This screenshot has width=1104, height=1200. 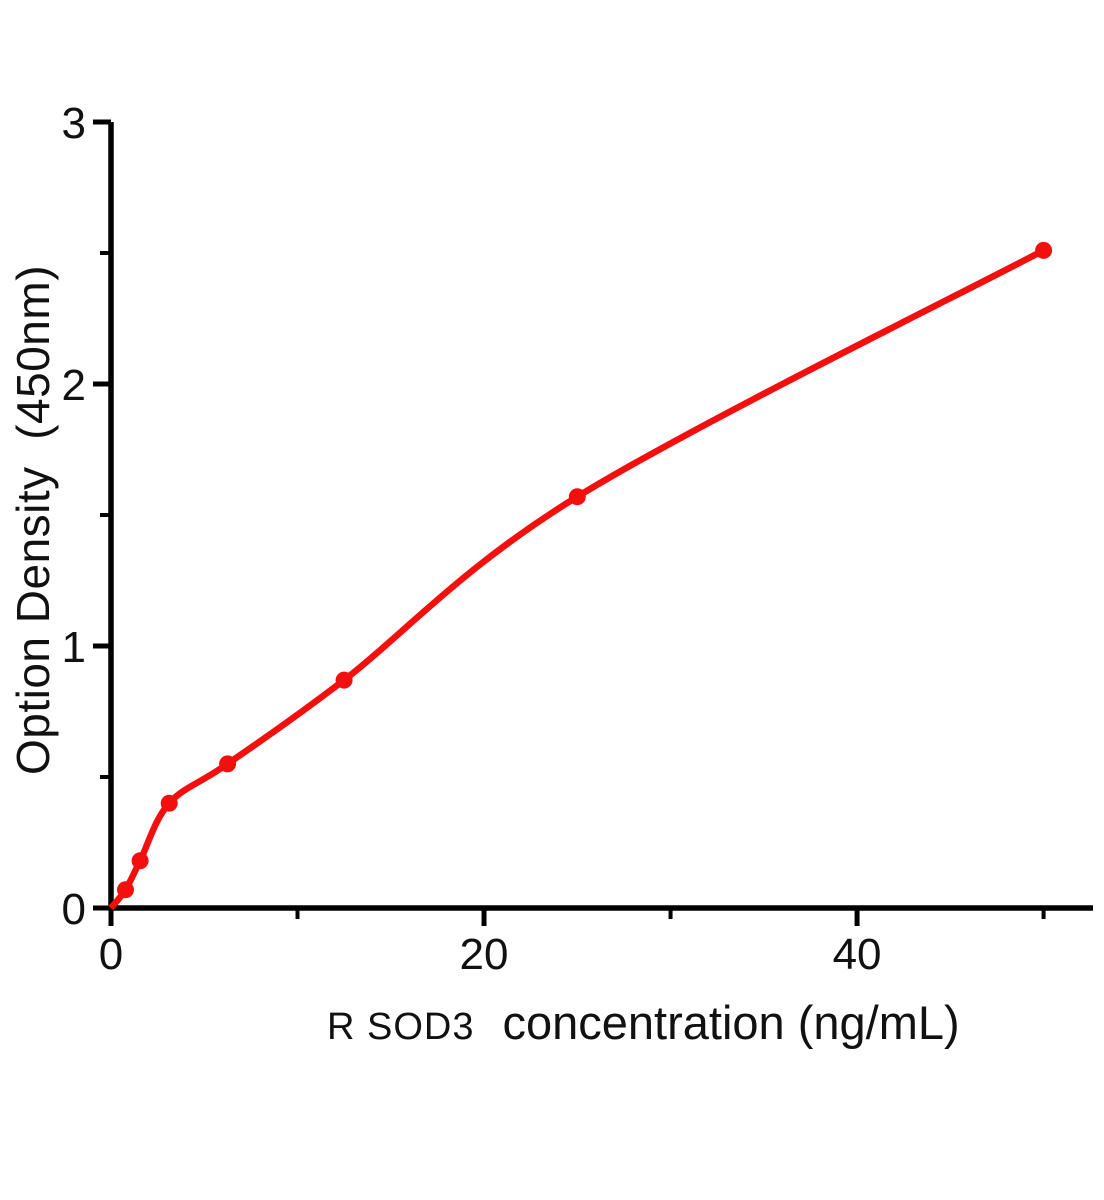 I want to click on y-tick-label: 1, so click(x=74, y=647).